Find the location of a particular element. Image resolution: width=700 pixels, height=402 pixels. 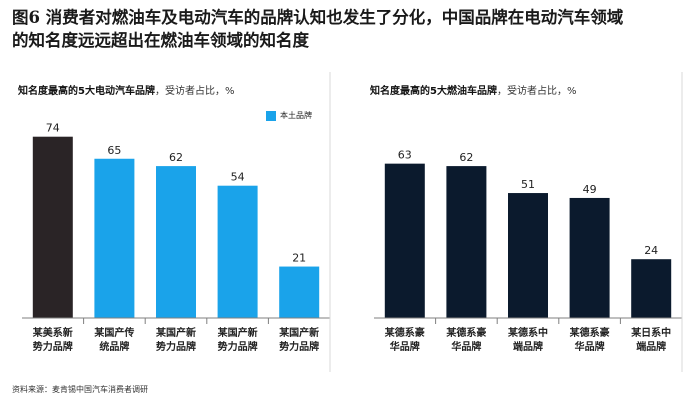

ev-value-label: 62 is located at coordinates (176, 157).